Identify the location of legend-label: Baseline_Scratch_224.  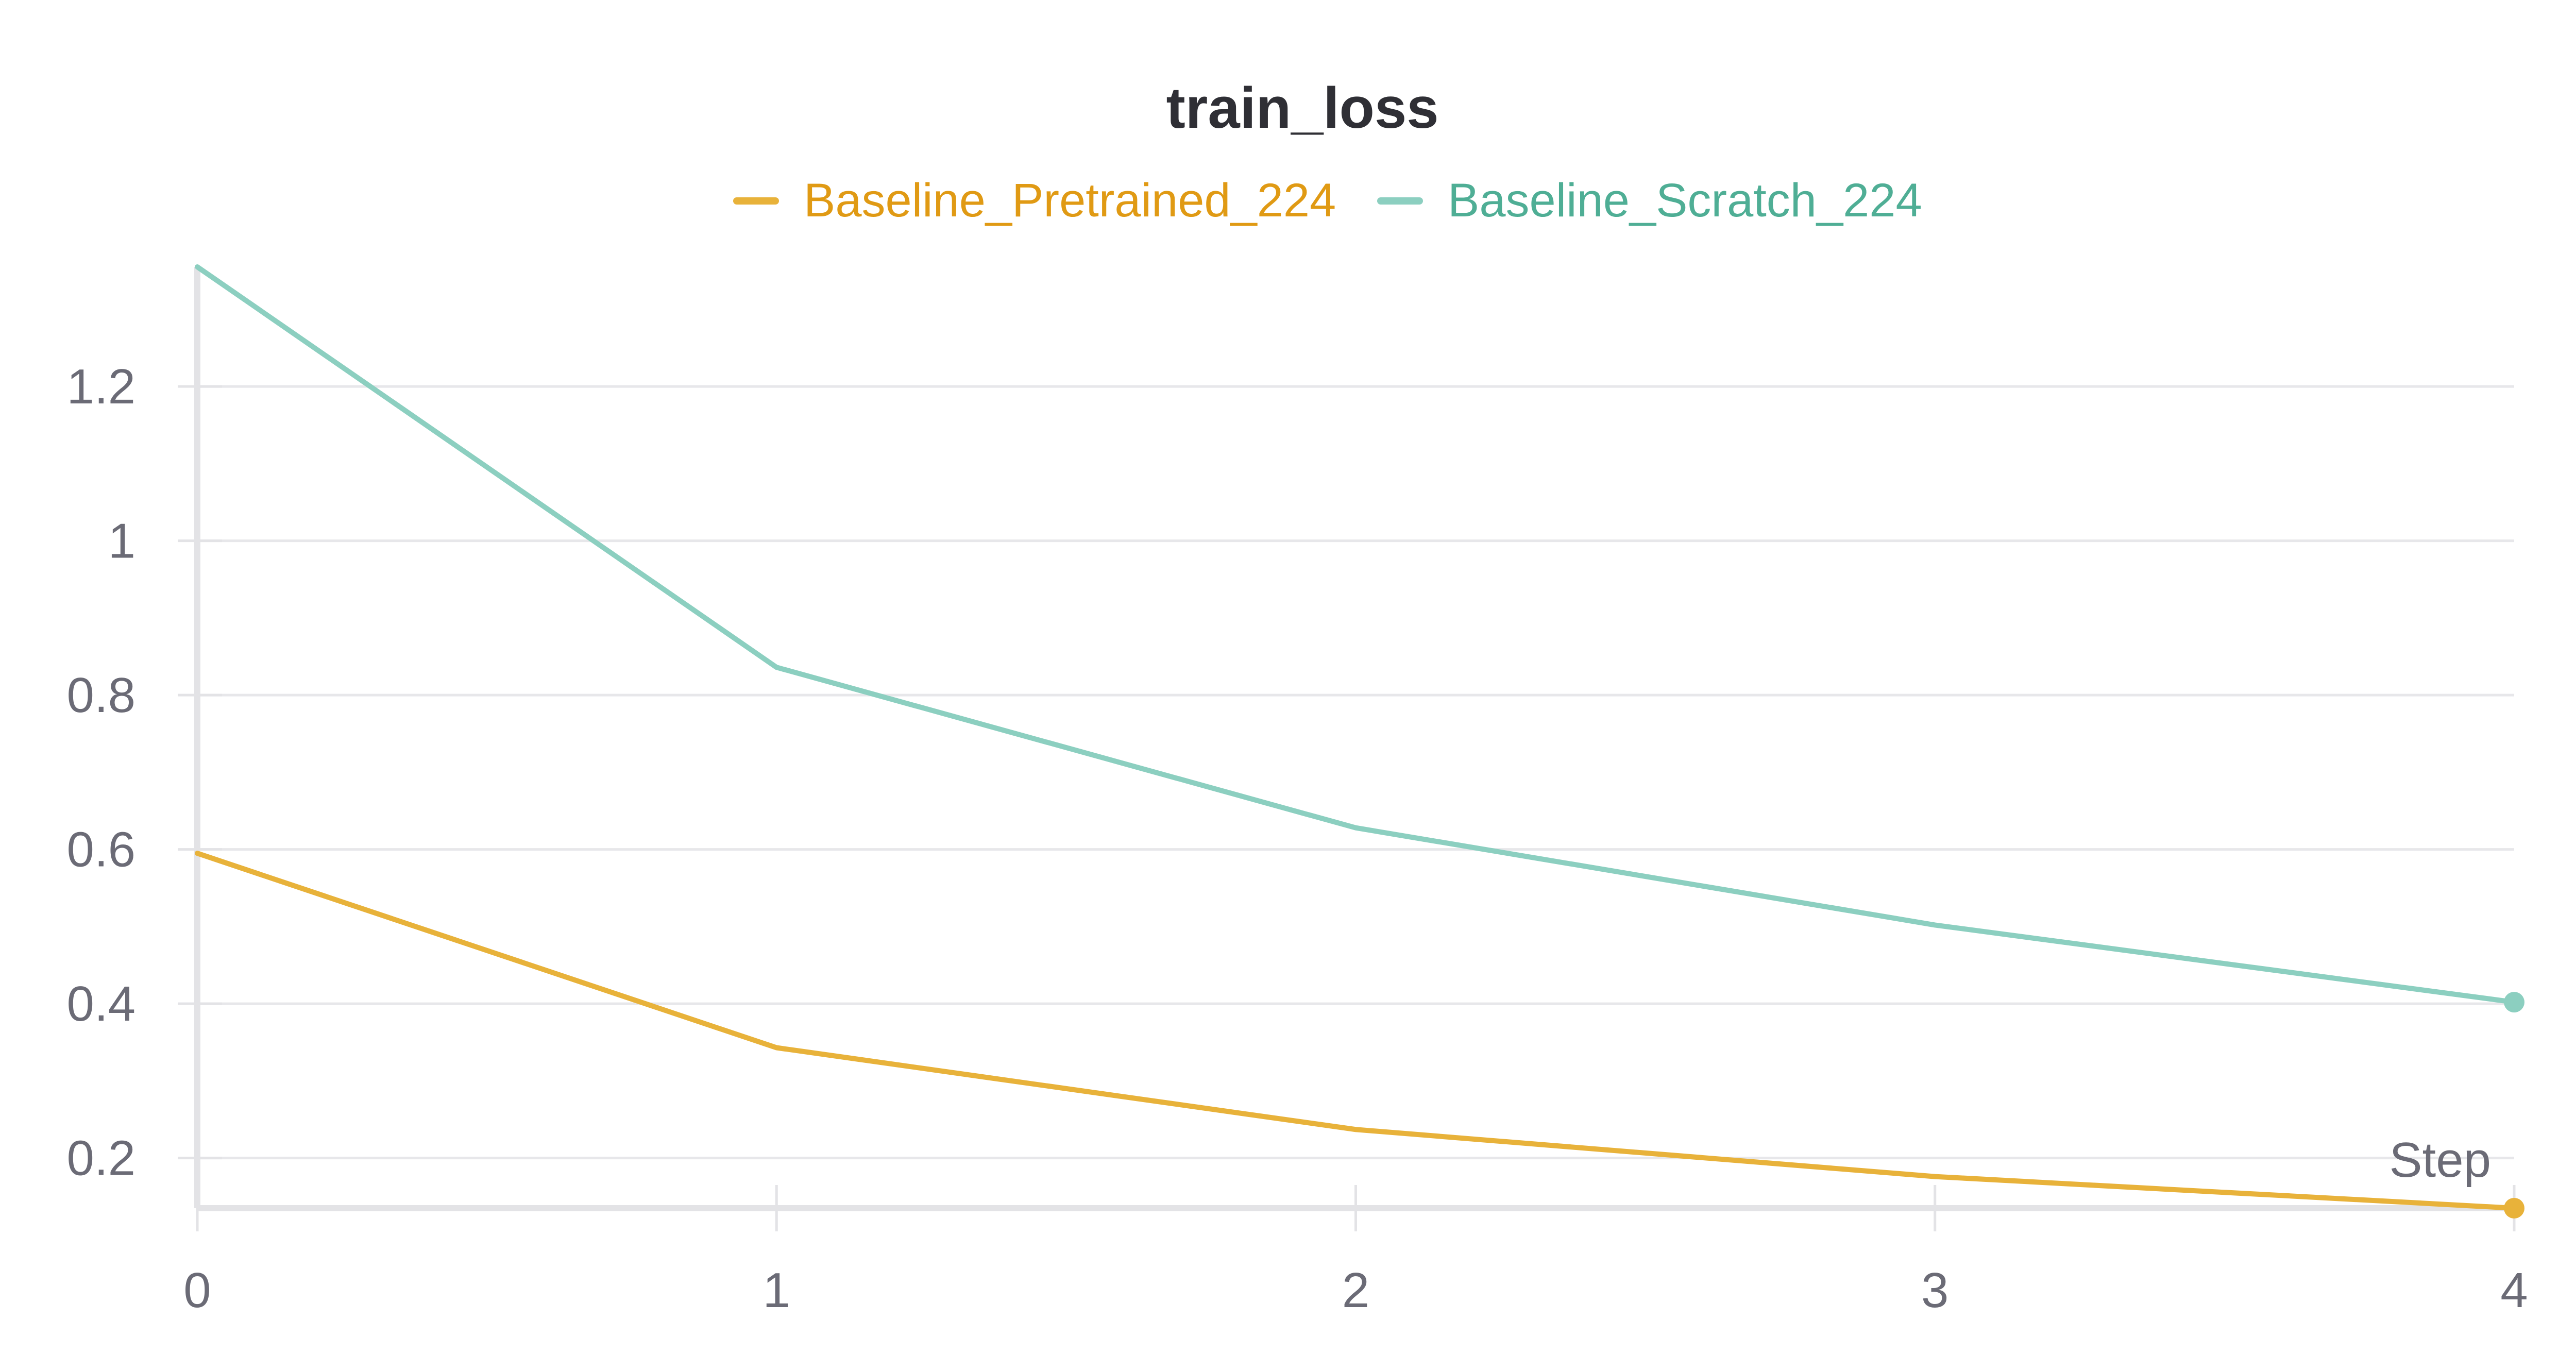
(1685, 200).